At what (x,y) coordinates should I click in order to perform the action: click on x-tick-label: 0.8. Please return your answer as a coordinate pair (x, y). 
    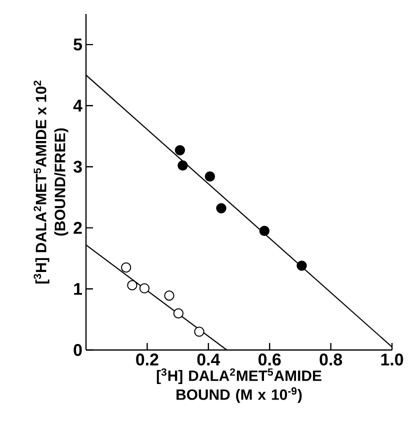
    Looking at the image, I should click on (331, 360).